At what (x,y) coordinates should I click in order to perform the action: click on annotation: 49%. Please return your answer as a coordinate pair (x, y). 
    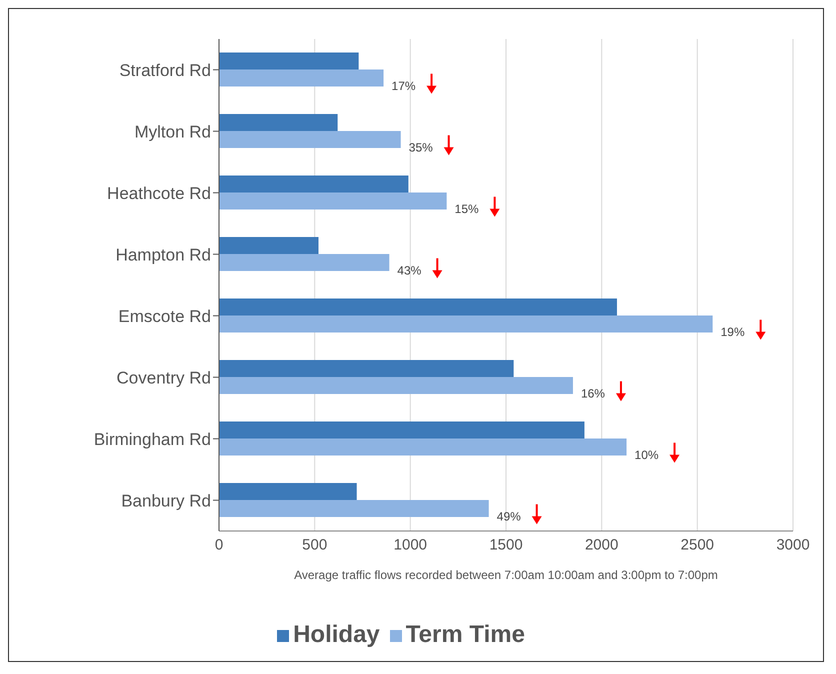
    Looking at the image, I should click on (509, 516).